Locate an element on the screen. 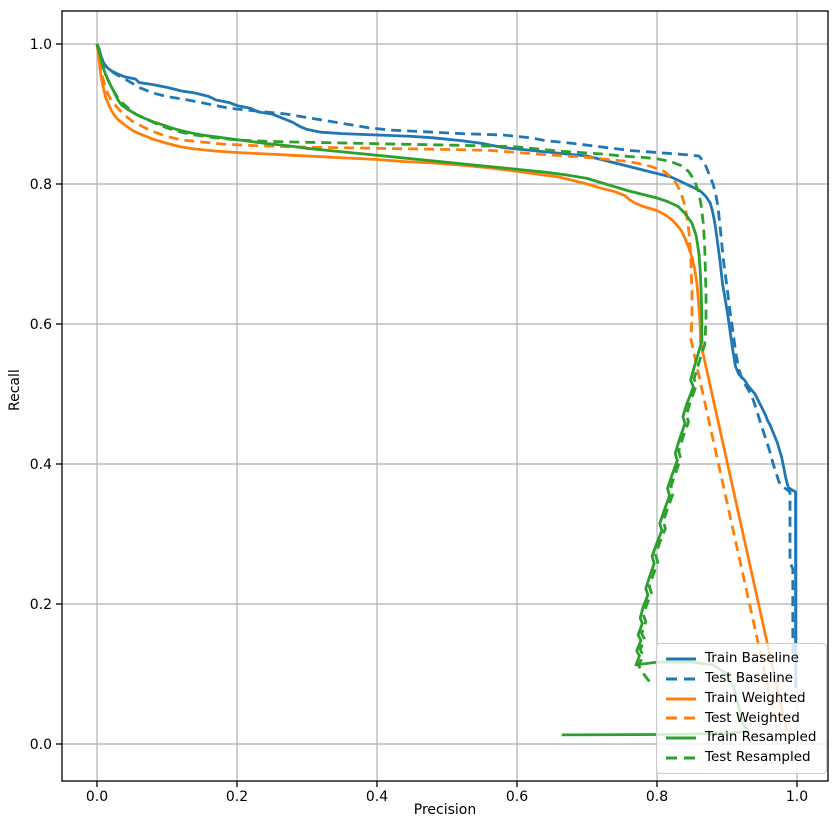  legend-line-sample-train-resampled is located at coordinates (681, 738).